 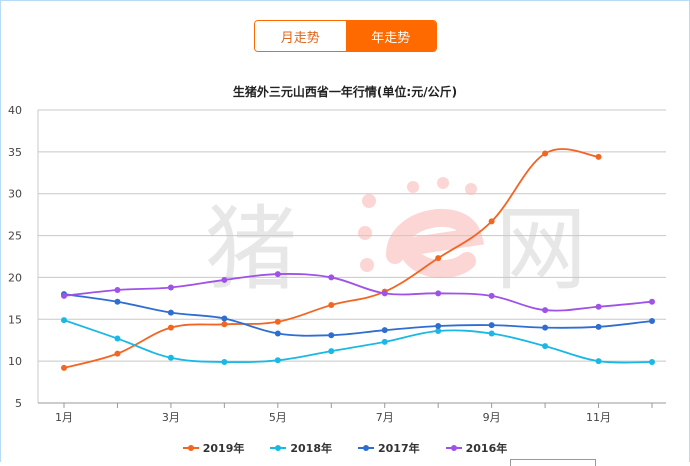 What do you see at coordinates (15, 152) in the screenshot?
I see `y-tick-label: 35` at bounding box center [15, 152].